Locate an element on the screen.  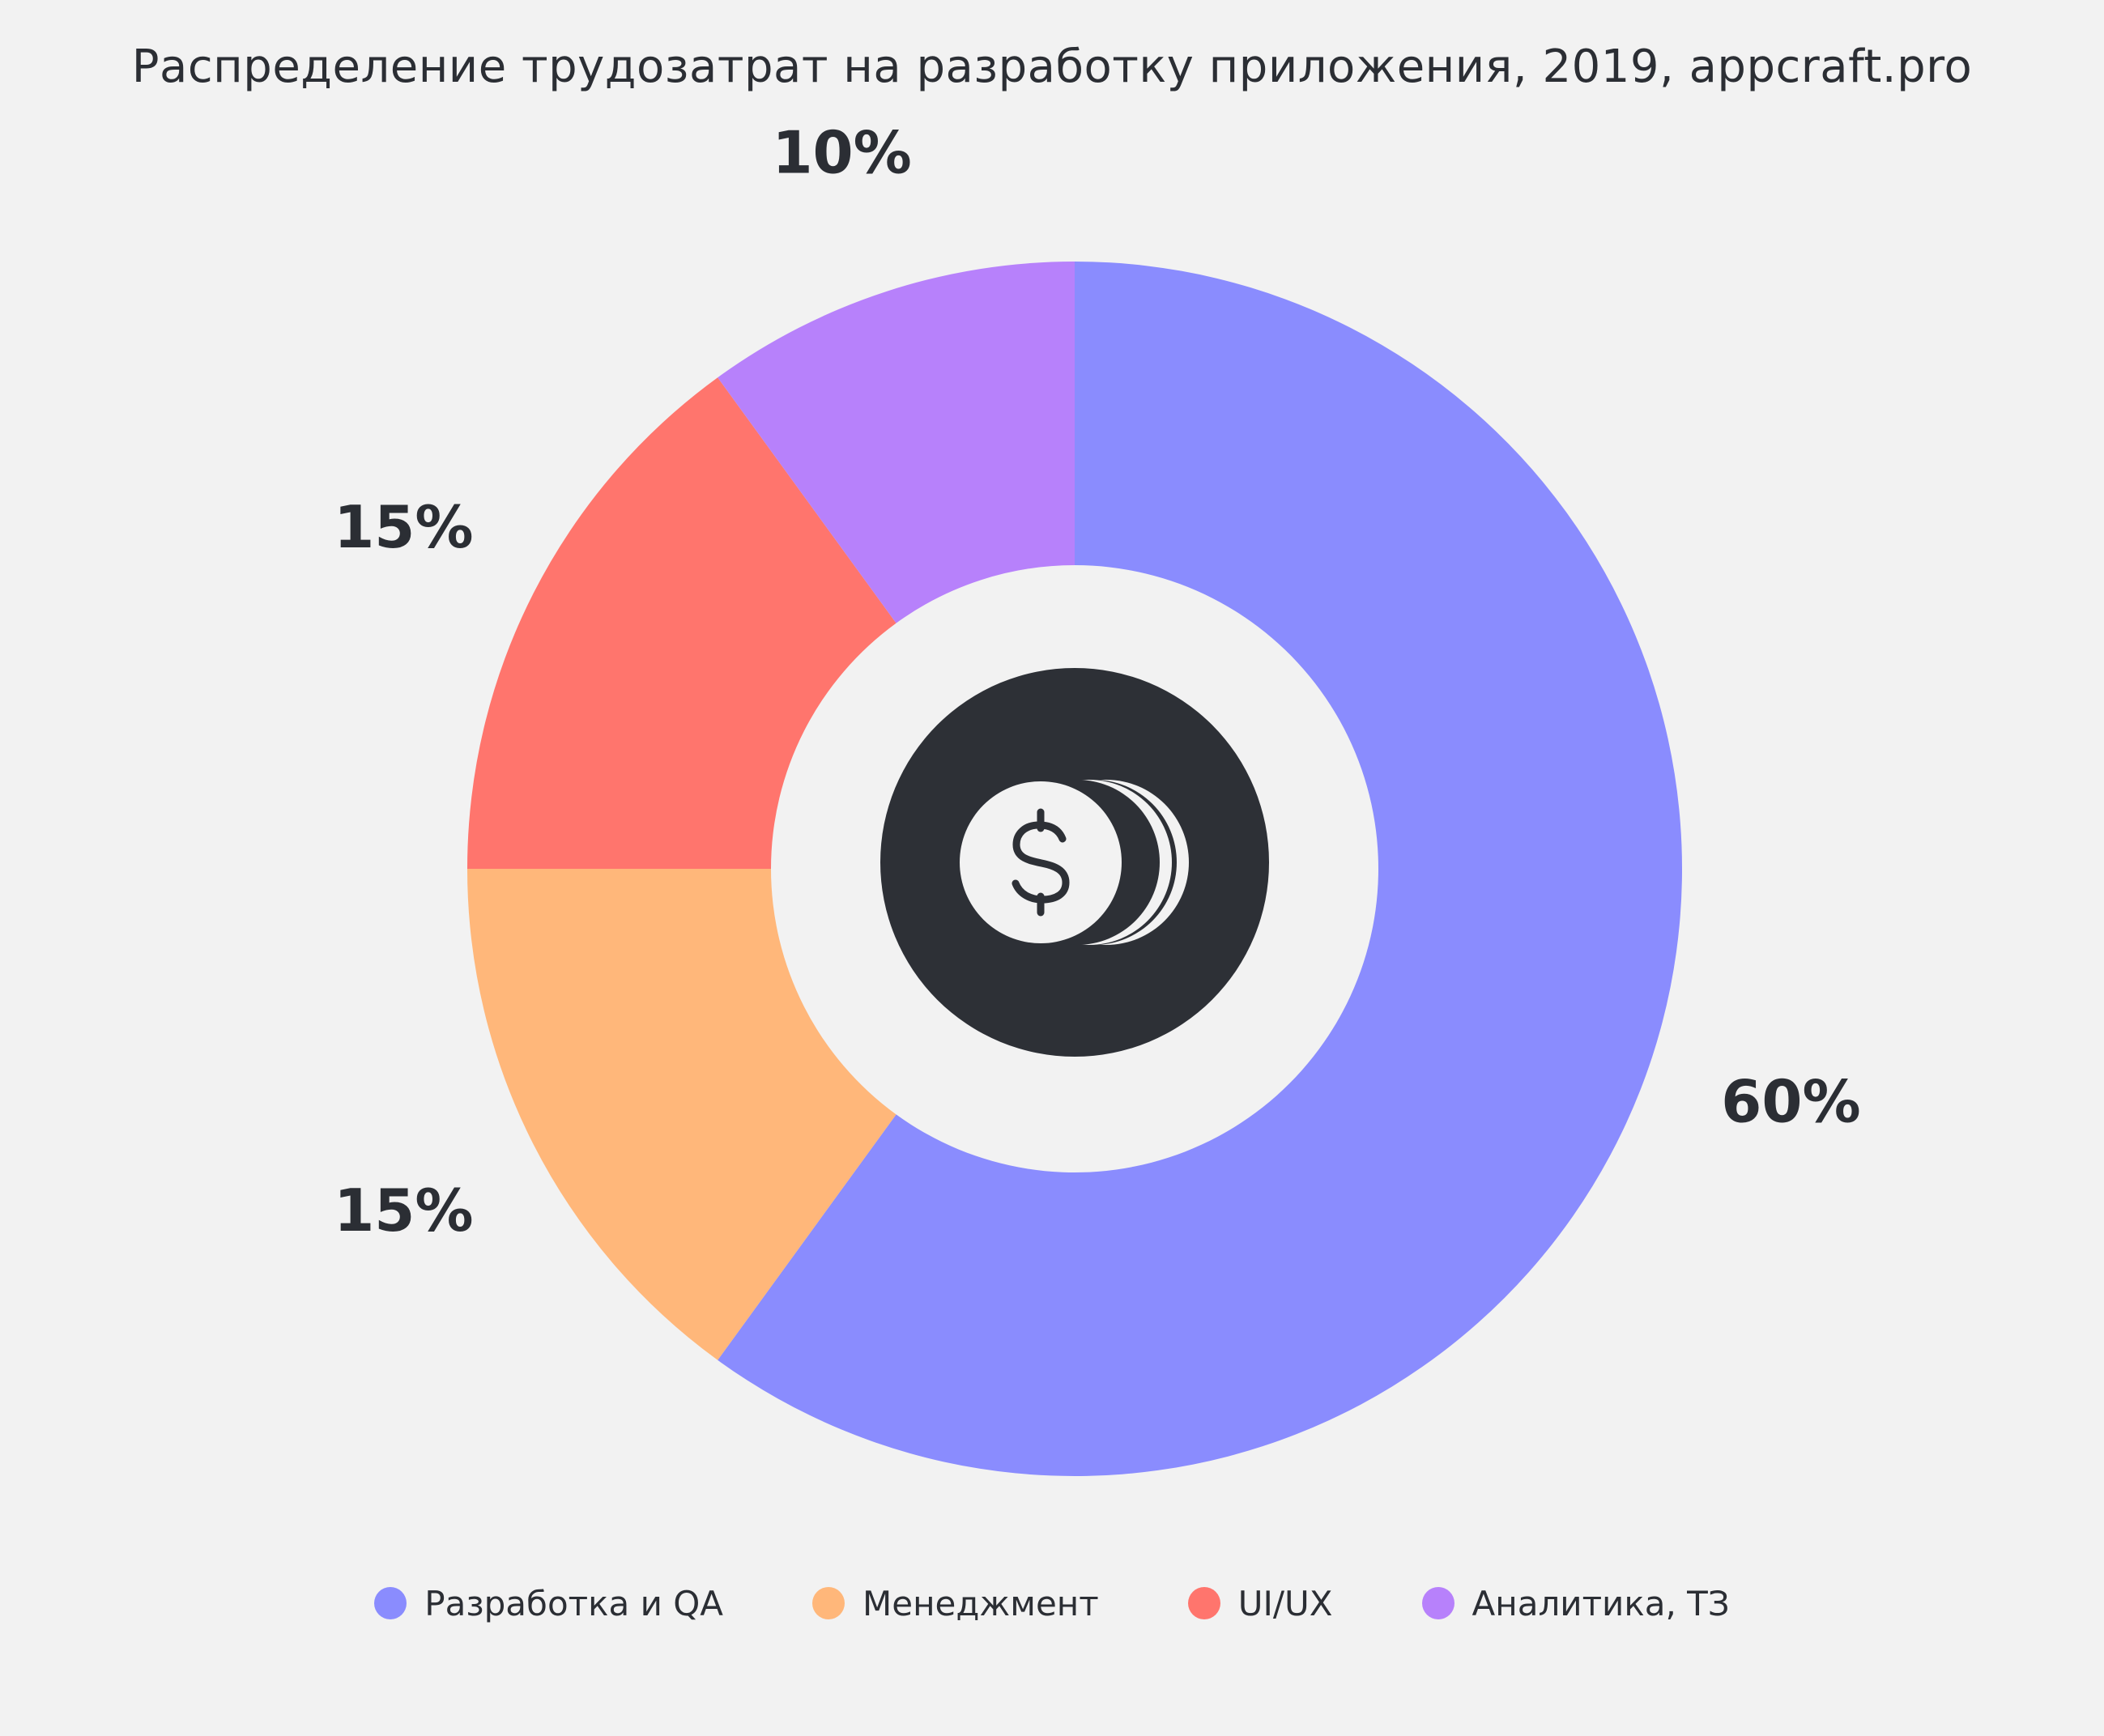
dollar-sign-icon is located at coordinates (1041, 862).